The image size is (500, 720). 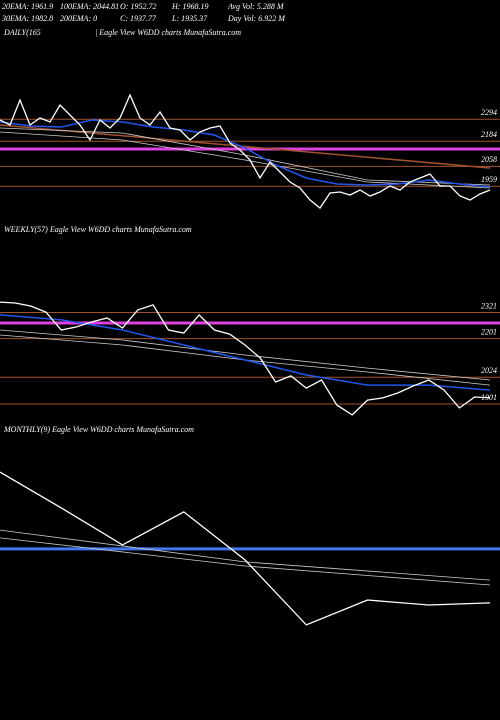 What do you see at coordinates (189, 6) in the screenshot?
I see `header-stat: H: 1968.19` at bounding box center [189, 6].